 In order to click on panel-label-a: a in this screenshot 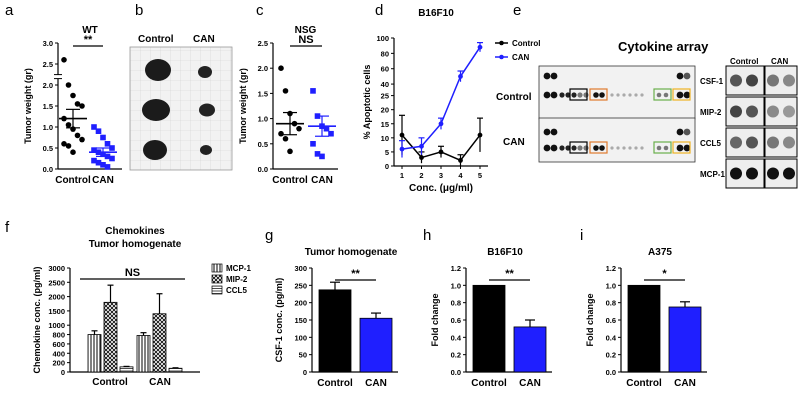, I will do `click(9, 10)`.